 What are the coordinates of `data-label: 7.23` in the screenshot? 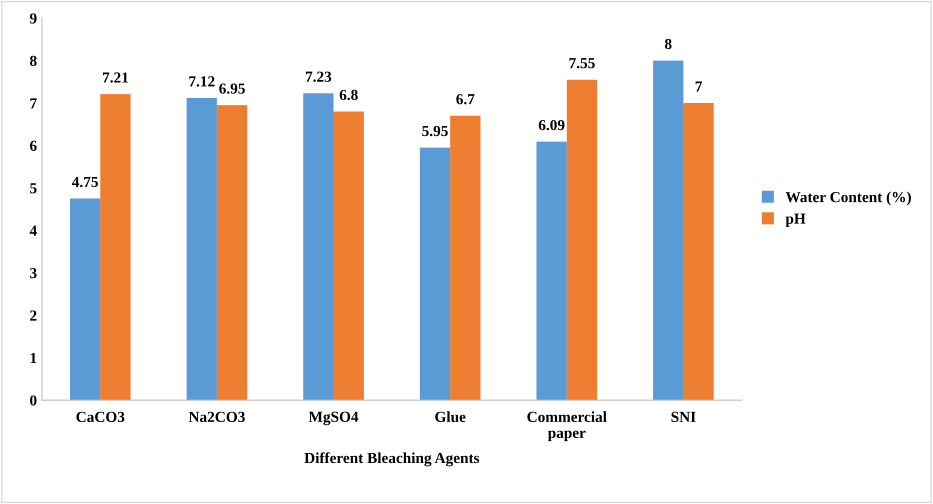 It's located at (319, 77).